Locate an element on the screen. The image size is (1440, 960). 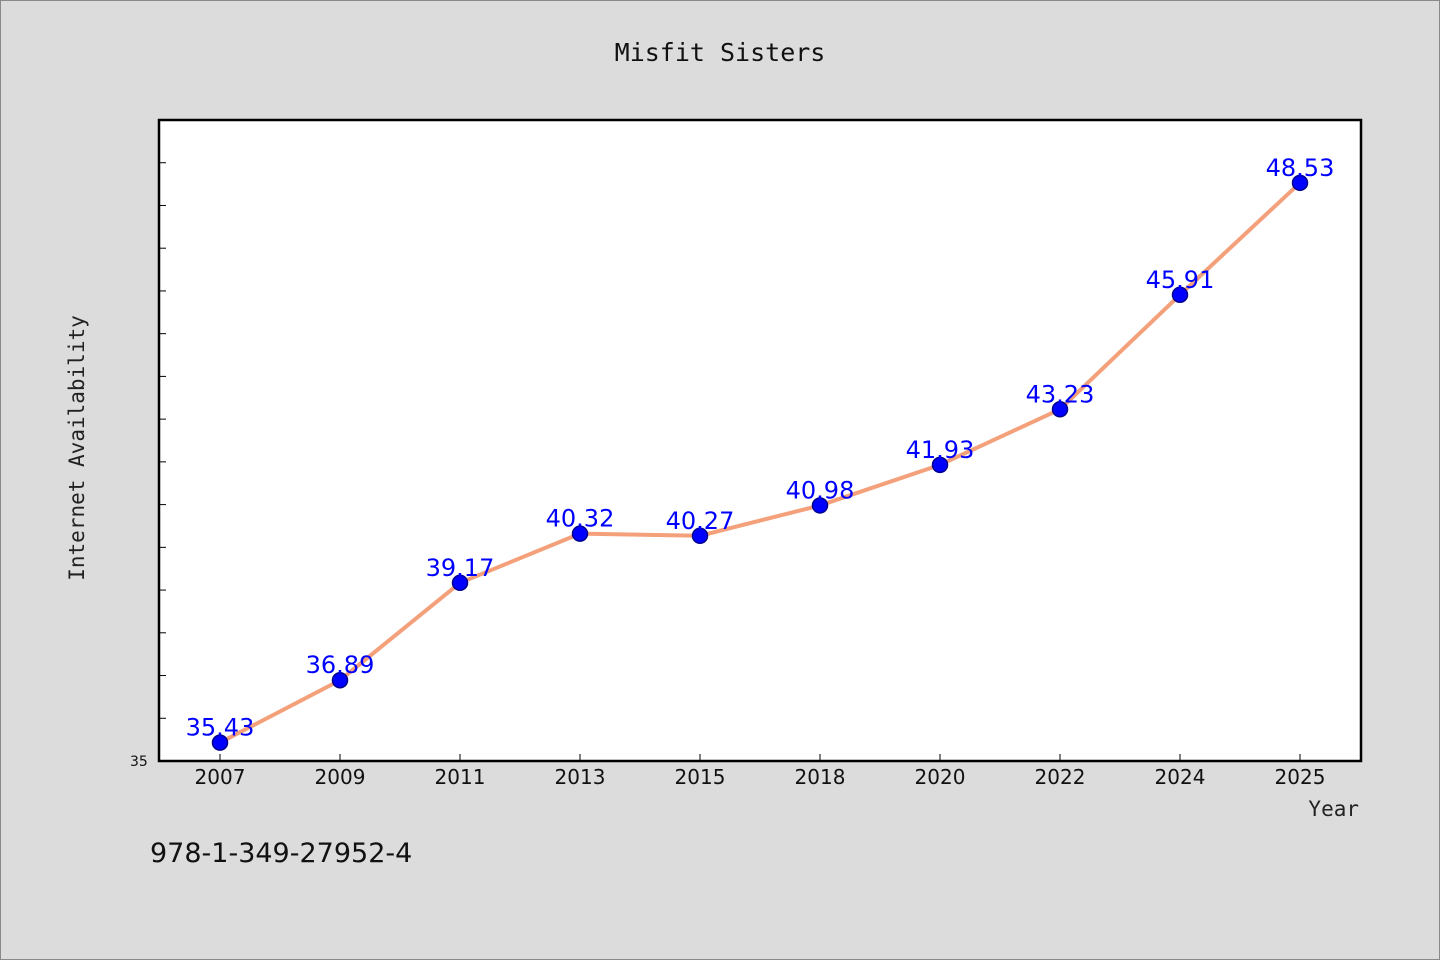
data-label: 48.53 is located at coordinates (1300, 168).